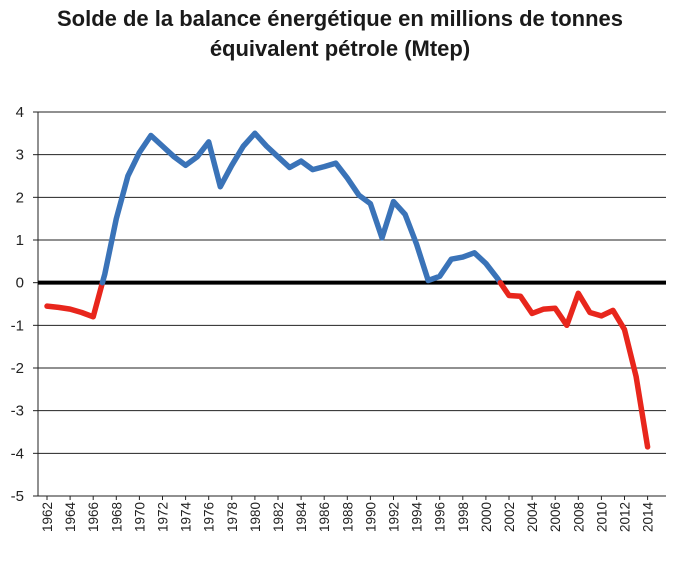 Image resolution: width=680 pixels, height=563 pixels. What do you see at coordinates (440, 517) in the screenshot?
I see `x-tick-label: 1996` at bounding box center [440, 517].